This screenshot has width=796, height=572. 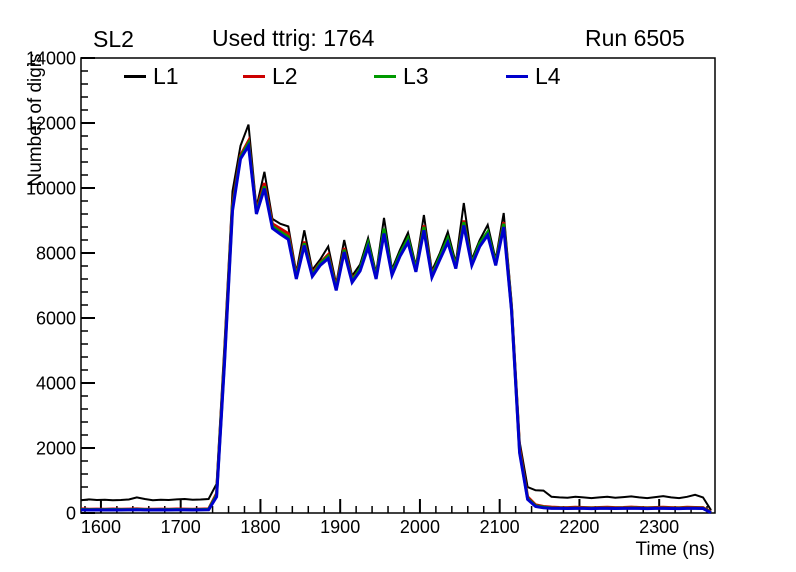 I want to click on y-tick-label: 2000, so click(x=56, y=448).